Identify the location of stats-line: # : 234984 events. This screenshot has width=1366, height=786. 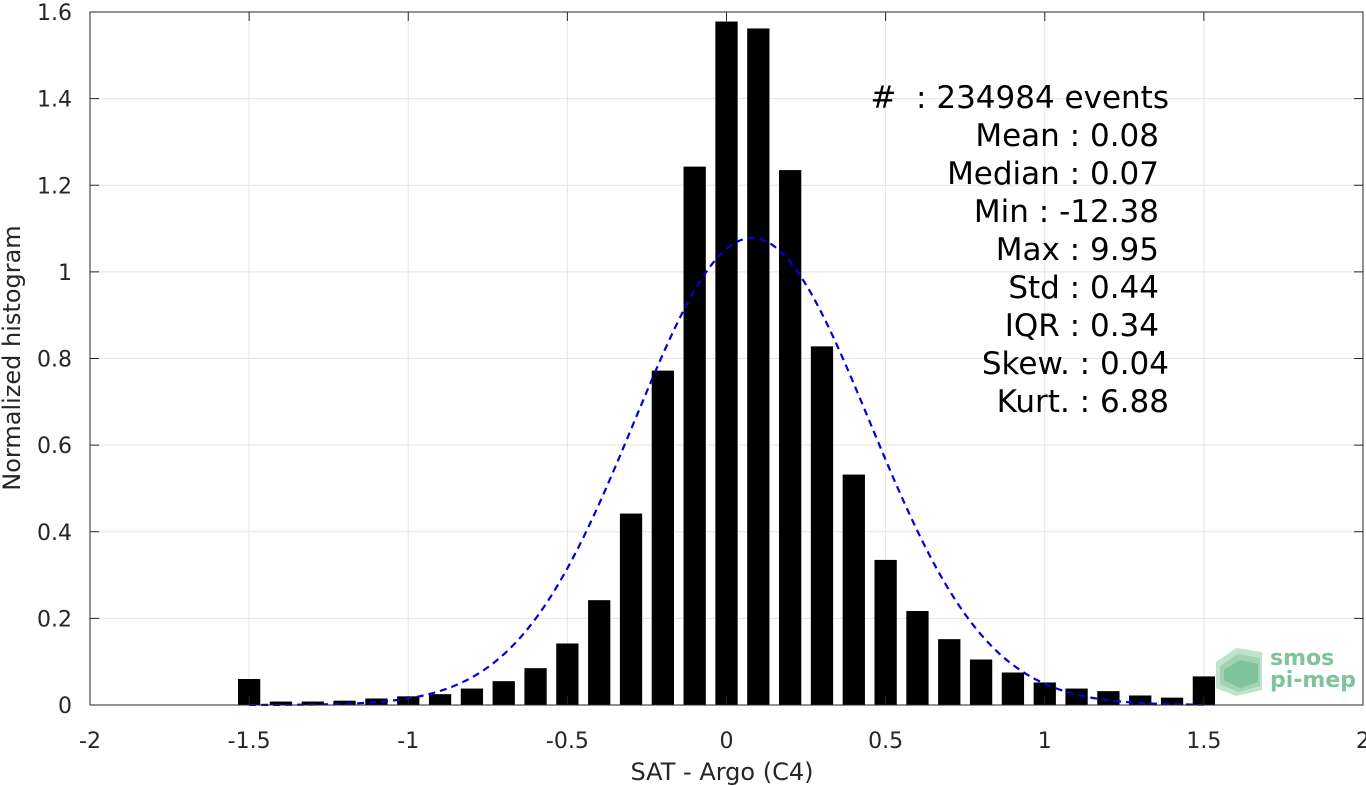
(1019, 98).